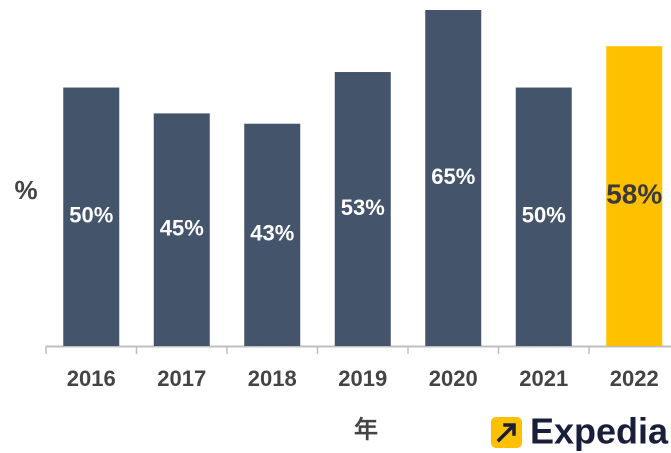 This screenshot has width=671, height=453. I want to click on value-label: 45%, so click(182, 228).